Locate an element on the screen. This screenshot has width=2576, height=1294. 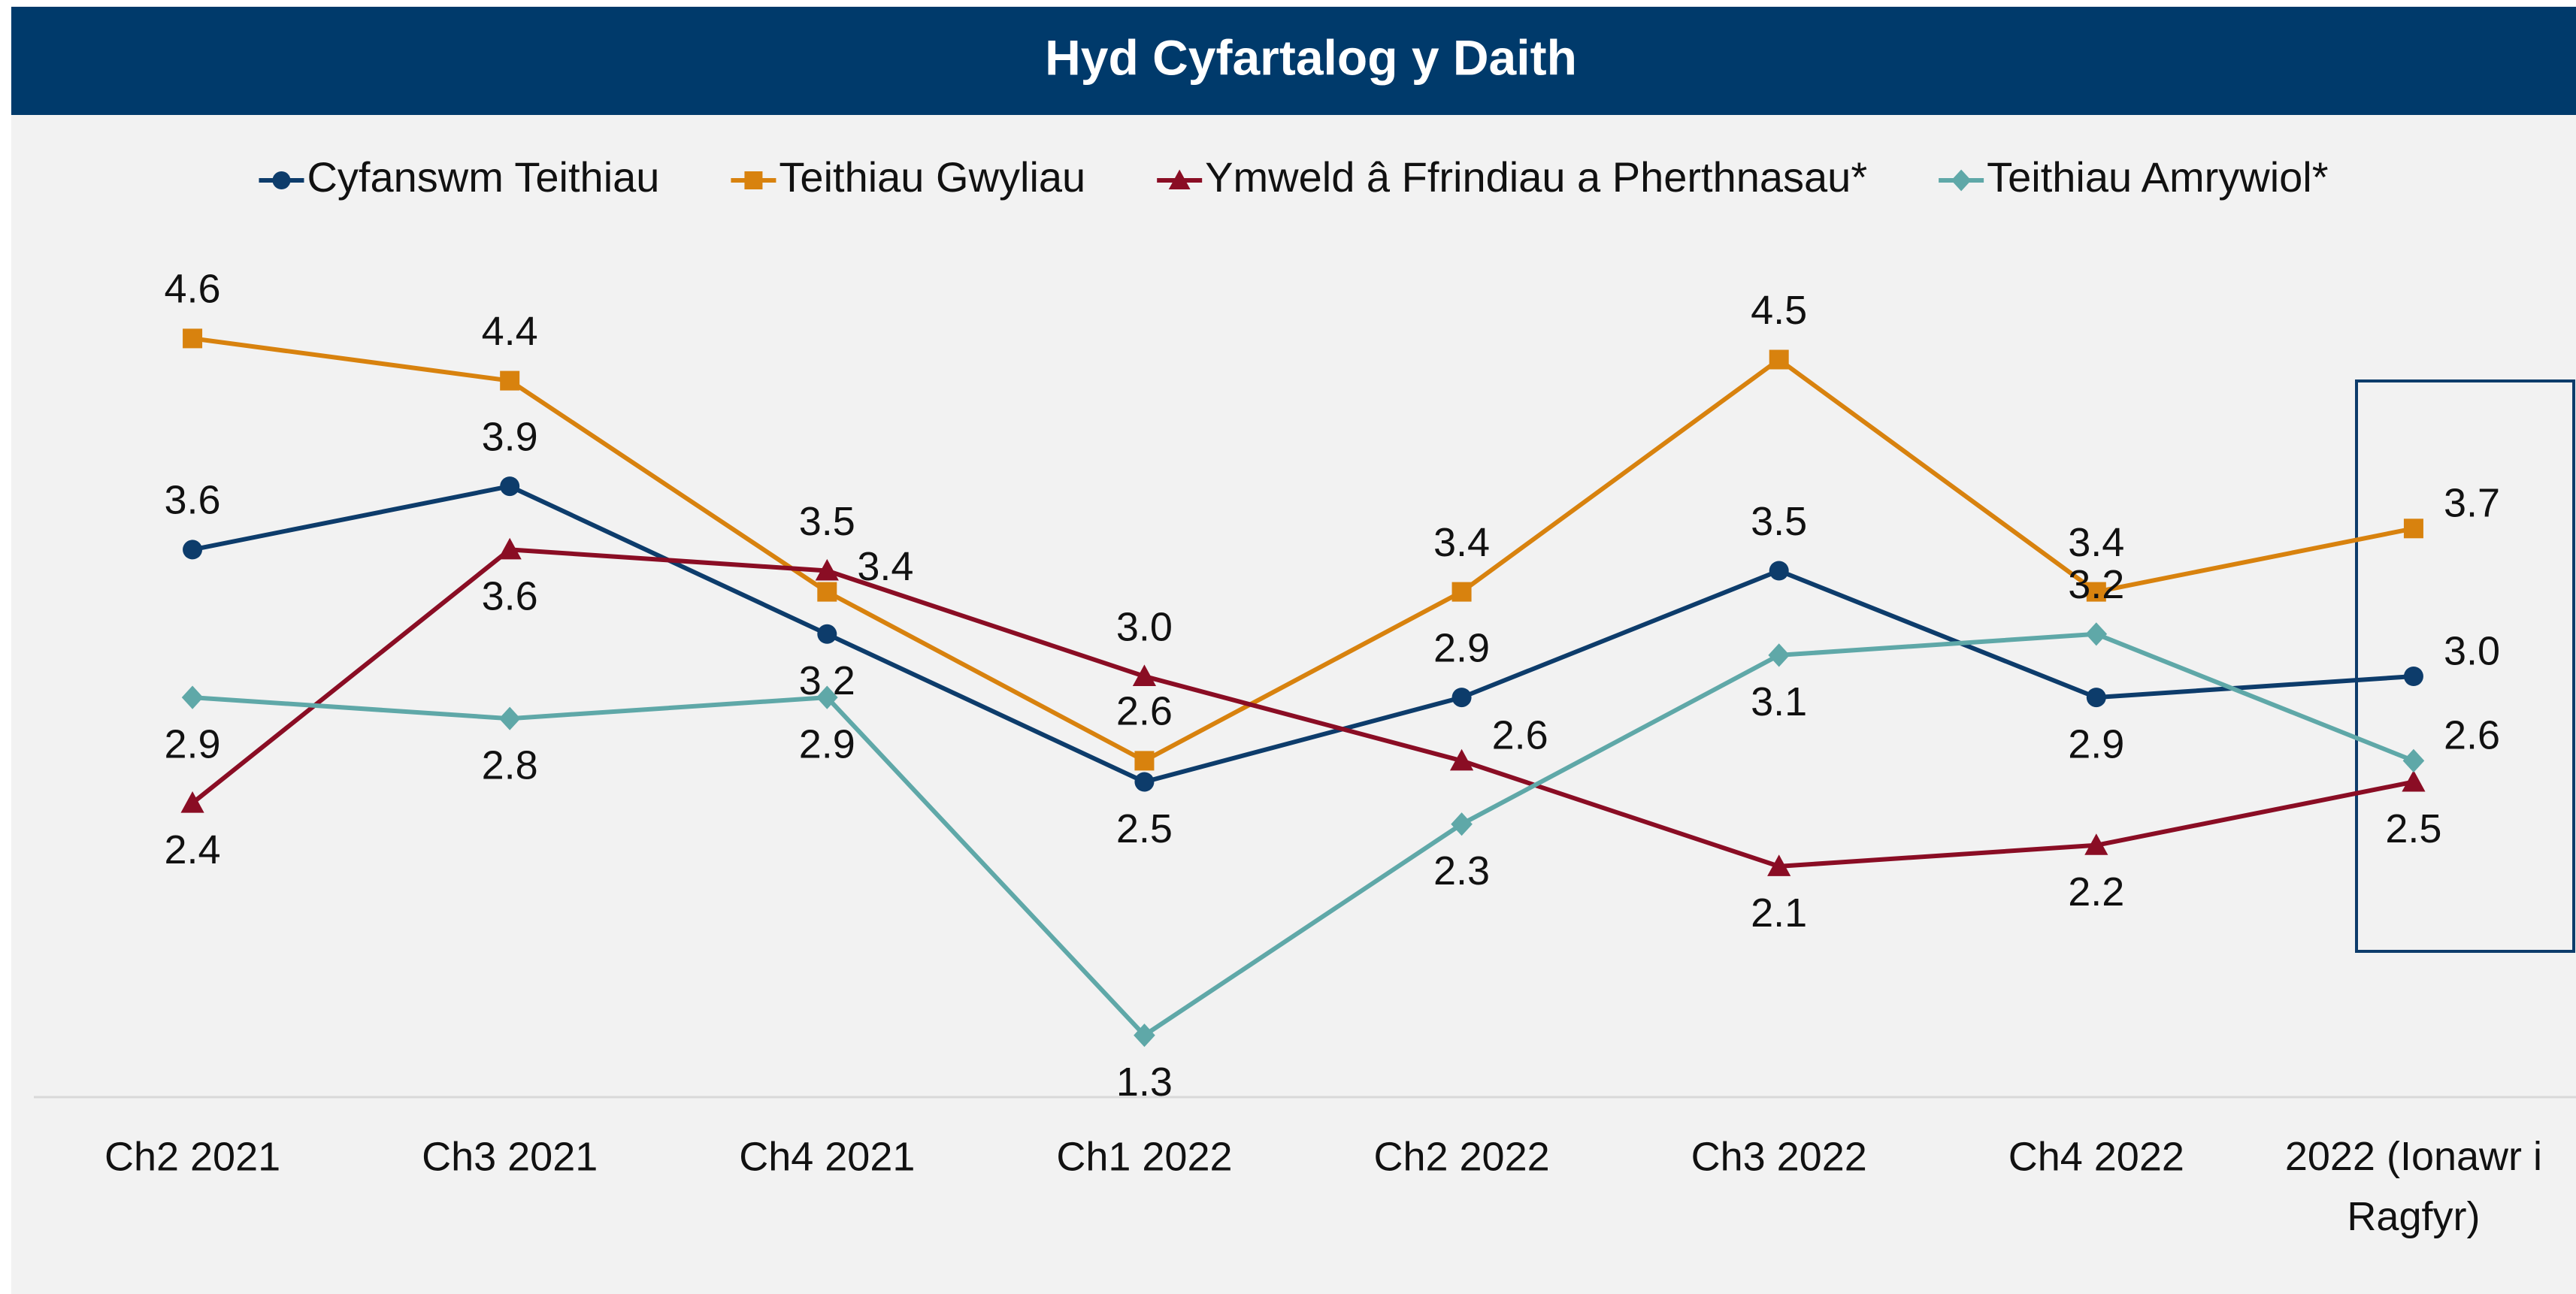
data-label: 3.2 is located at coordinates (2096, 585).